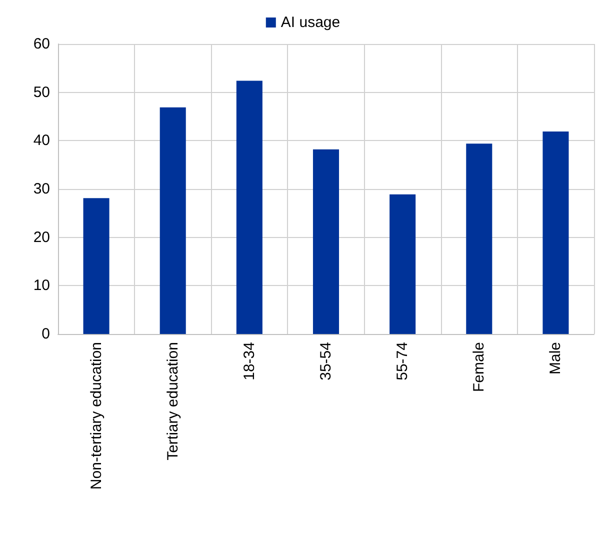 The width and height of the screenshot is (607, 546). Describe the element at coordinates (310, 22) in the screenshot. I see `legend-label: AI usage` at that location.